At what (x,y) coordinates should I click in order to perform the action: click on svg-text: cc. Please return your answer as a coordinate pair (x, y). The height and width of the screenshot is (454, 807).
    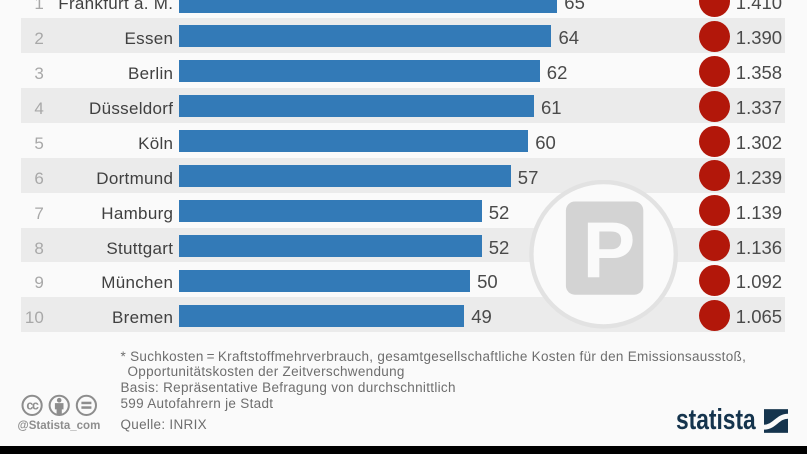
    Looking at the image, I should click on (32, 406).